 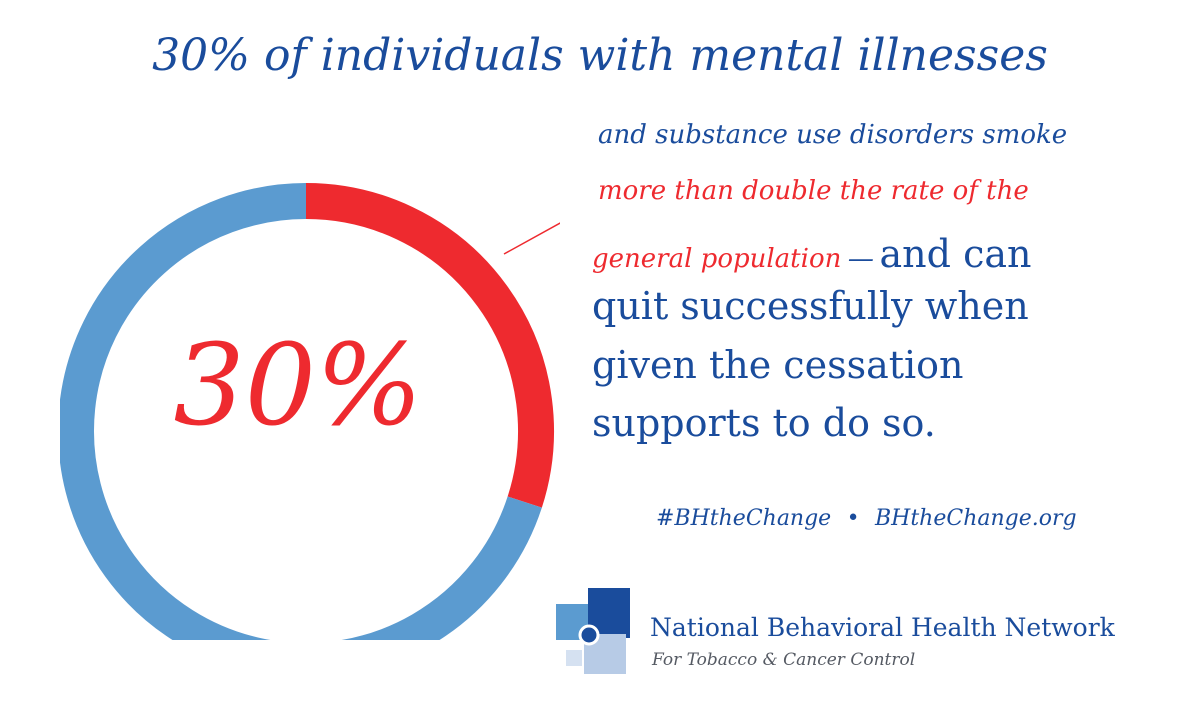 What do you see at coordinates (298, 386) in the screenshot?
I see `center-percentage-label: 30%` at bounding box center [298, 386].